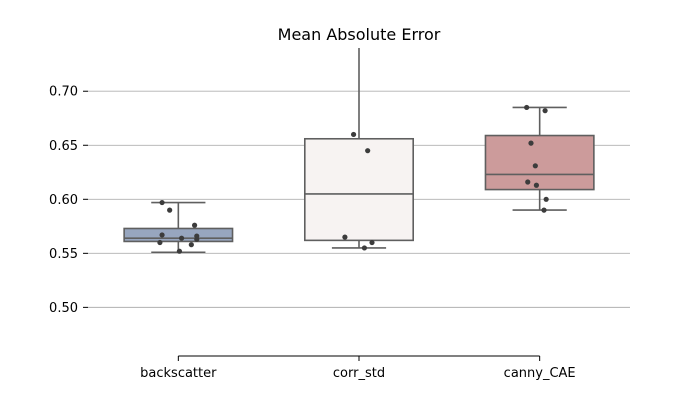 The image size is (700, 400). I want to click on box-backscatter, so click(178, 227).